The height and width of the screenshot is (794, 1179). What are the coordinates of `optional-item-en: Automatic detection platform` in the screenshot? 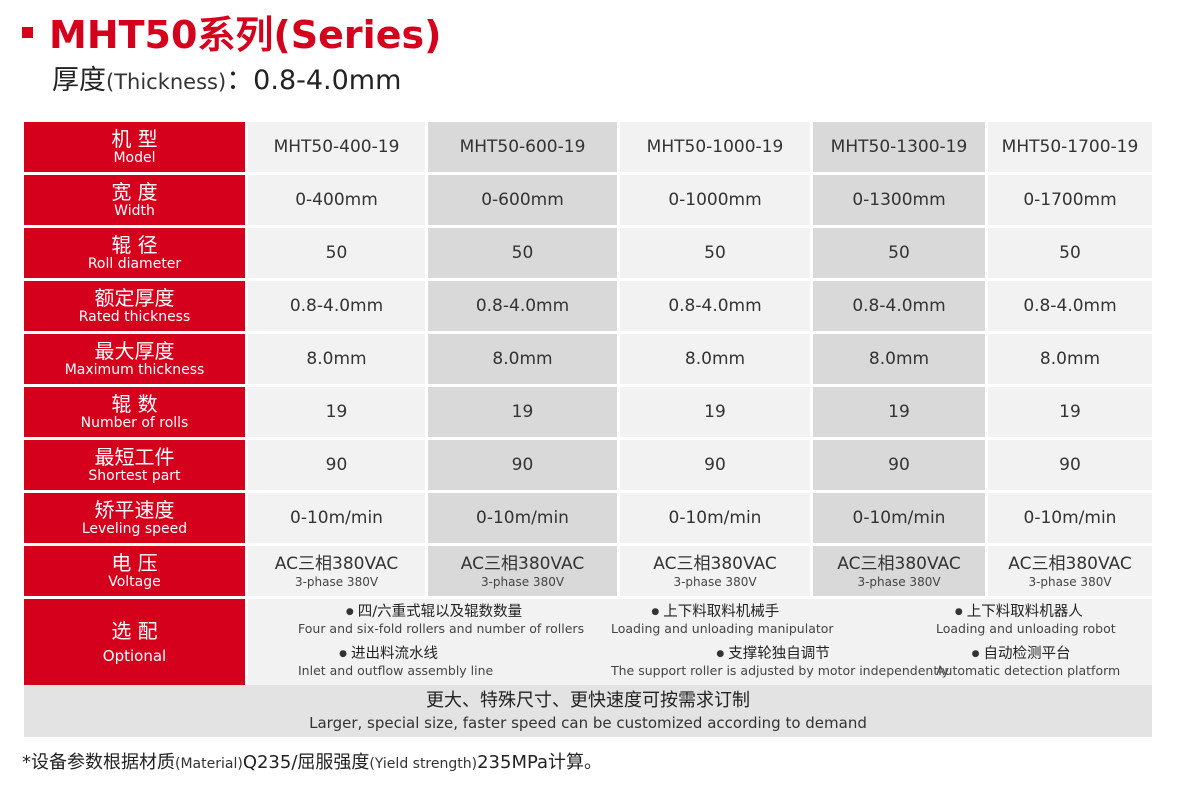 It's located at (1028, 670).